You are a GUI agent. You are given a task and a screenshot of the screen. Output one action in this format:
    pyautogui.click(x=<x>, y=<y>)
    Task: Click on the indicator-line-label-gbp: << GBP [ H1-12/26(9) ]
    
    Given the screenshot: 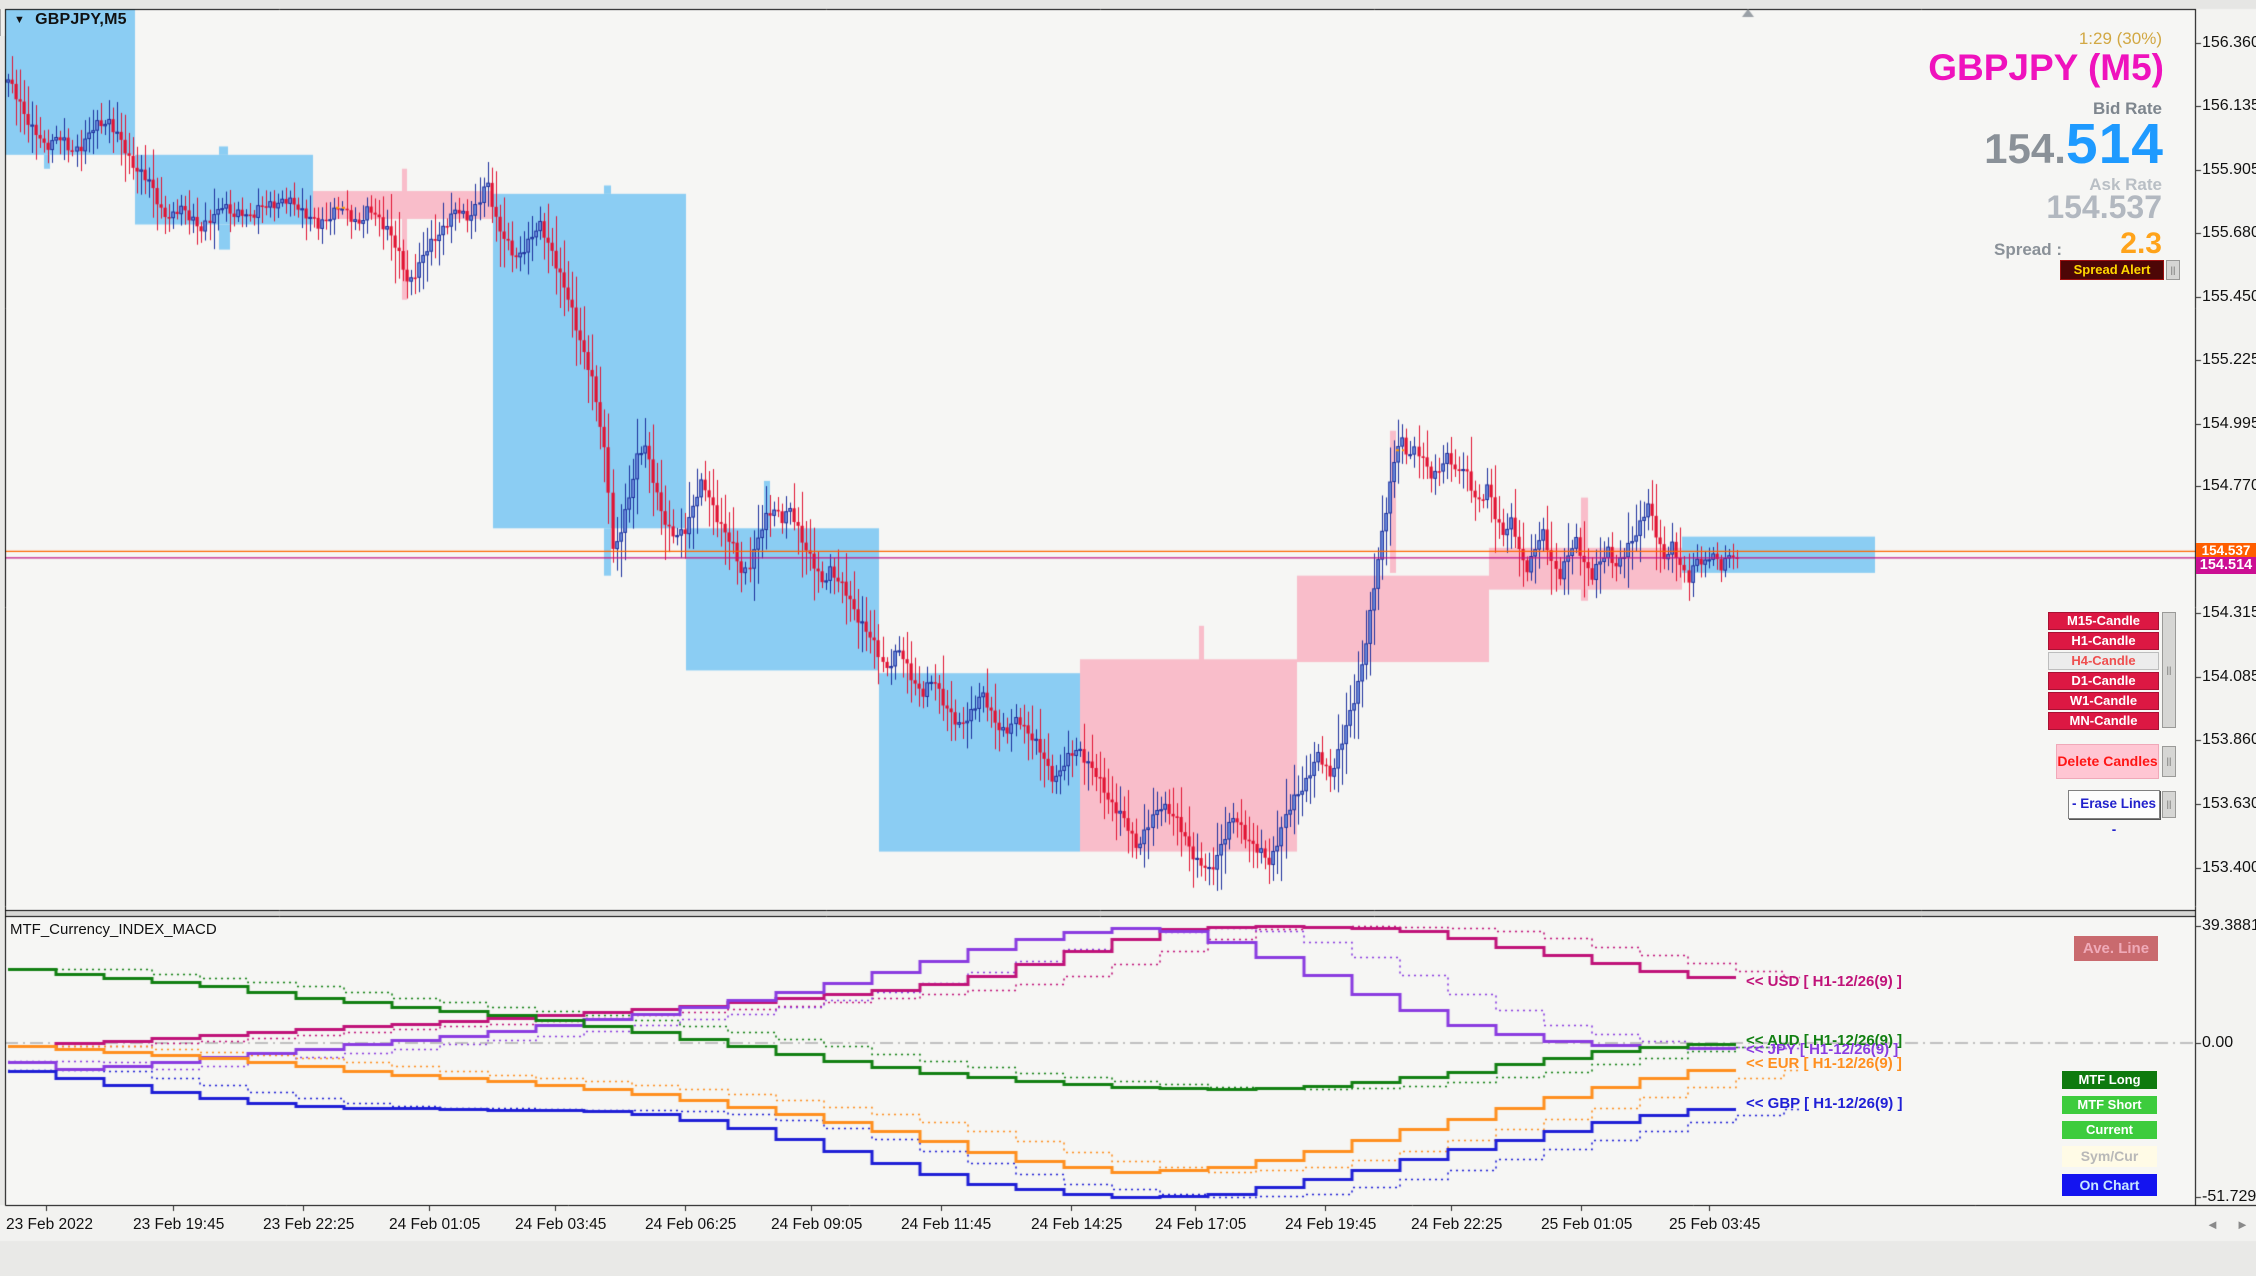 What is the action you would take?
    pyautogui.click(x=1824, y=1104)
    